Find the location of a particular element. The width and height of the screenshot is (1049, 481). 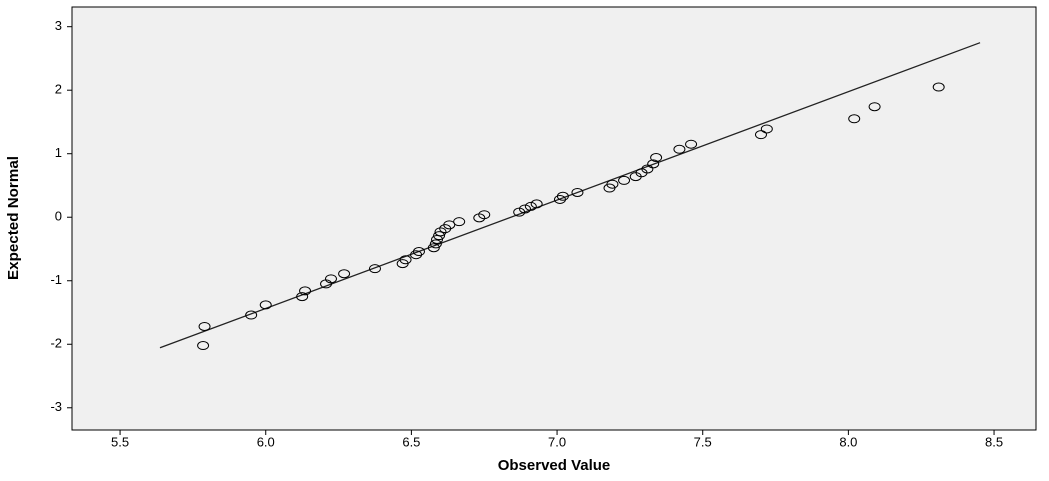

y-axis-title: Expected Normal is located at coordinates (13, 218).